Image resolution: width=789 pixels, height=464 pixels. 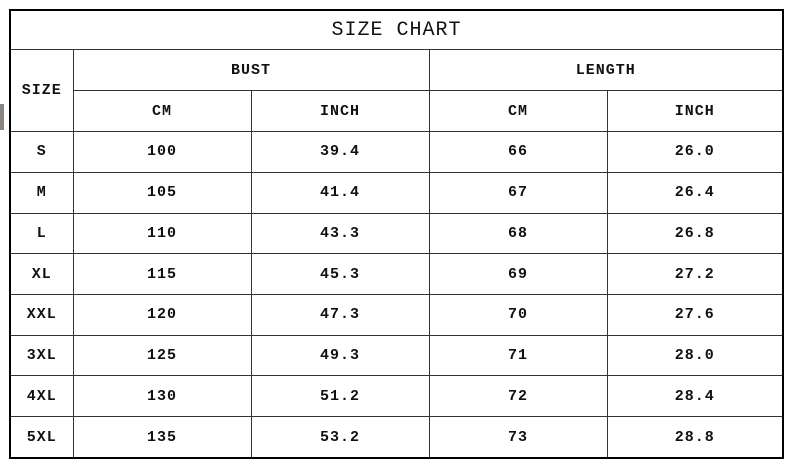 I want to click on table-title: SIZE CHART, so click(x=396, y=31).